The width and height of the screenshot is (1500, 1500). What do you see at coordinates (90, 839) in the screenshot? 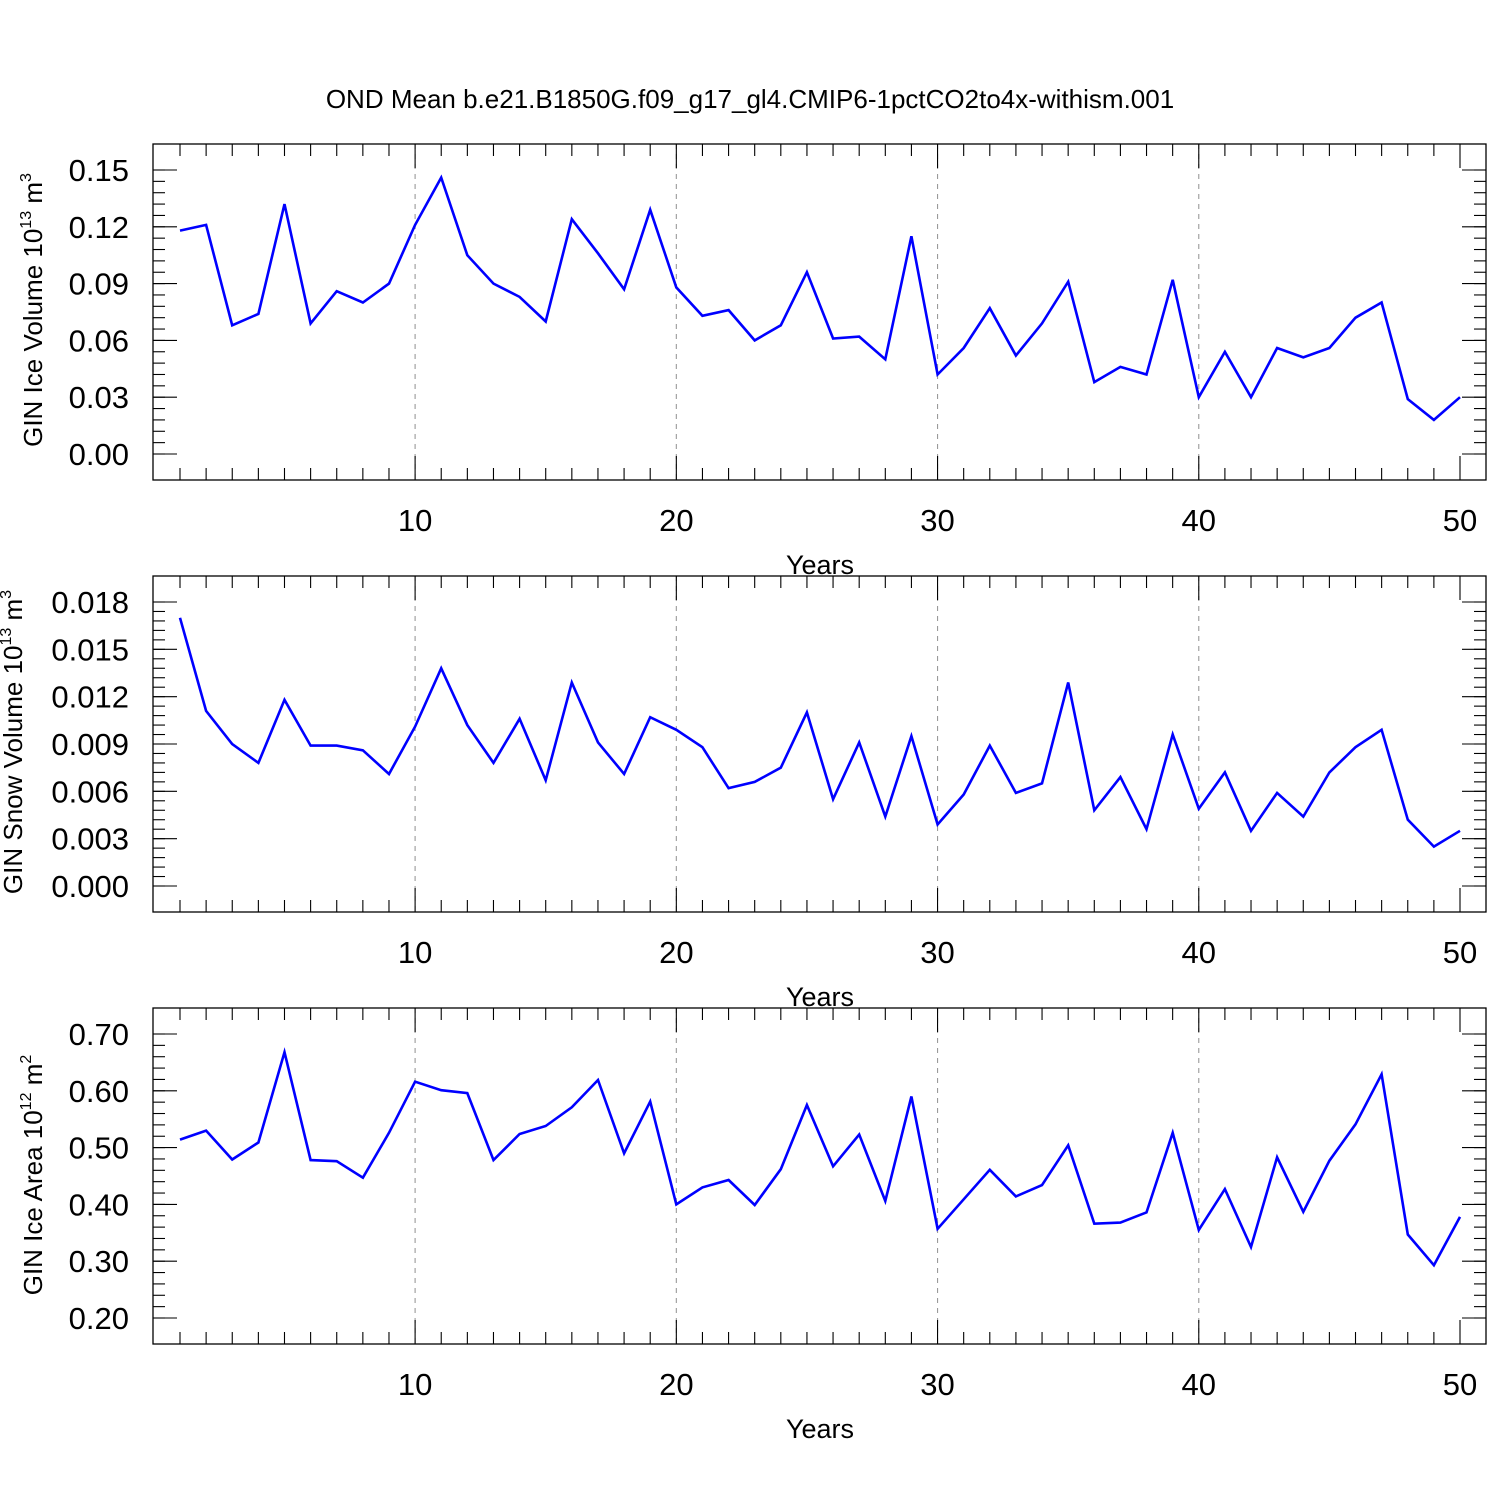
I see `snow-volume-y-tick-label: 0.003` at bounding box center [90, 839].